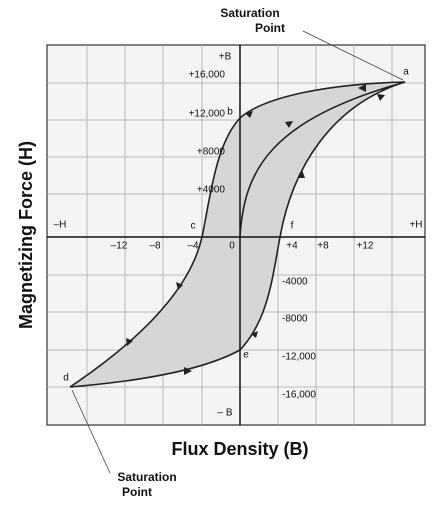 This screenshot has width=443, height=508. Describe the element at coordinates (224, 413) in the screenshot. I see `axis-end-label: – B` at that location.